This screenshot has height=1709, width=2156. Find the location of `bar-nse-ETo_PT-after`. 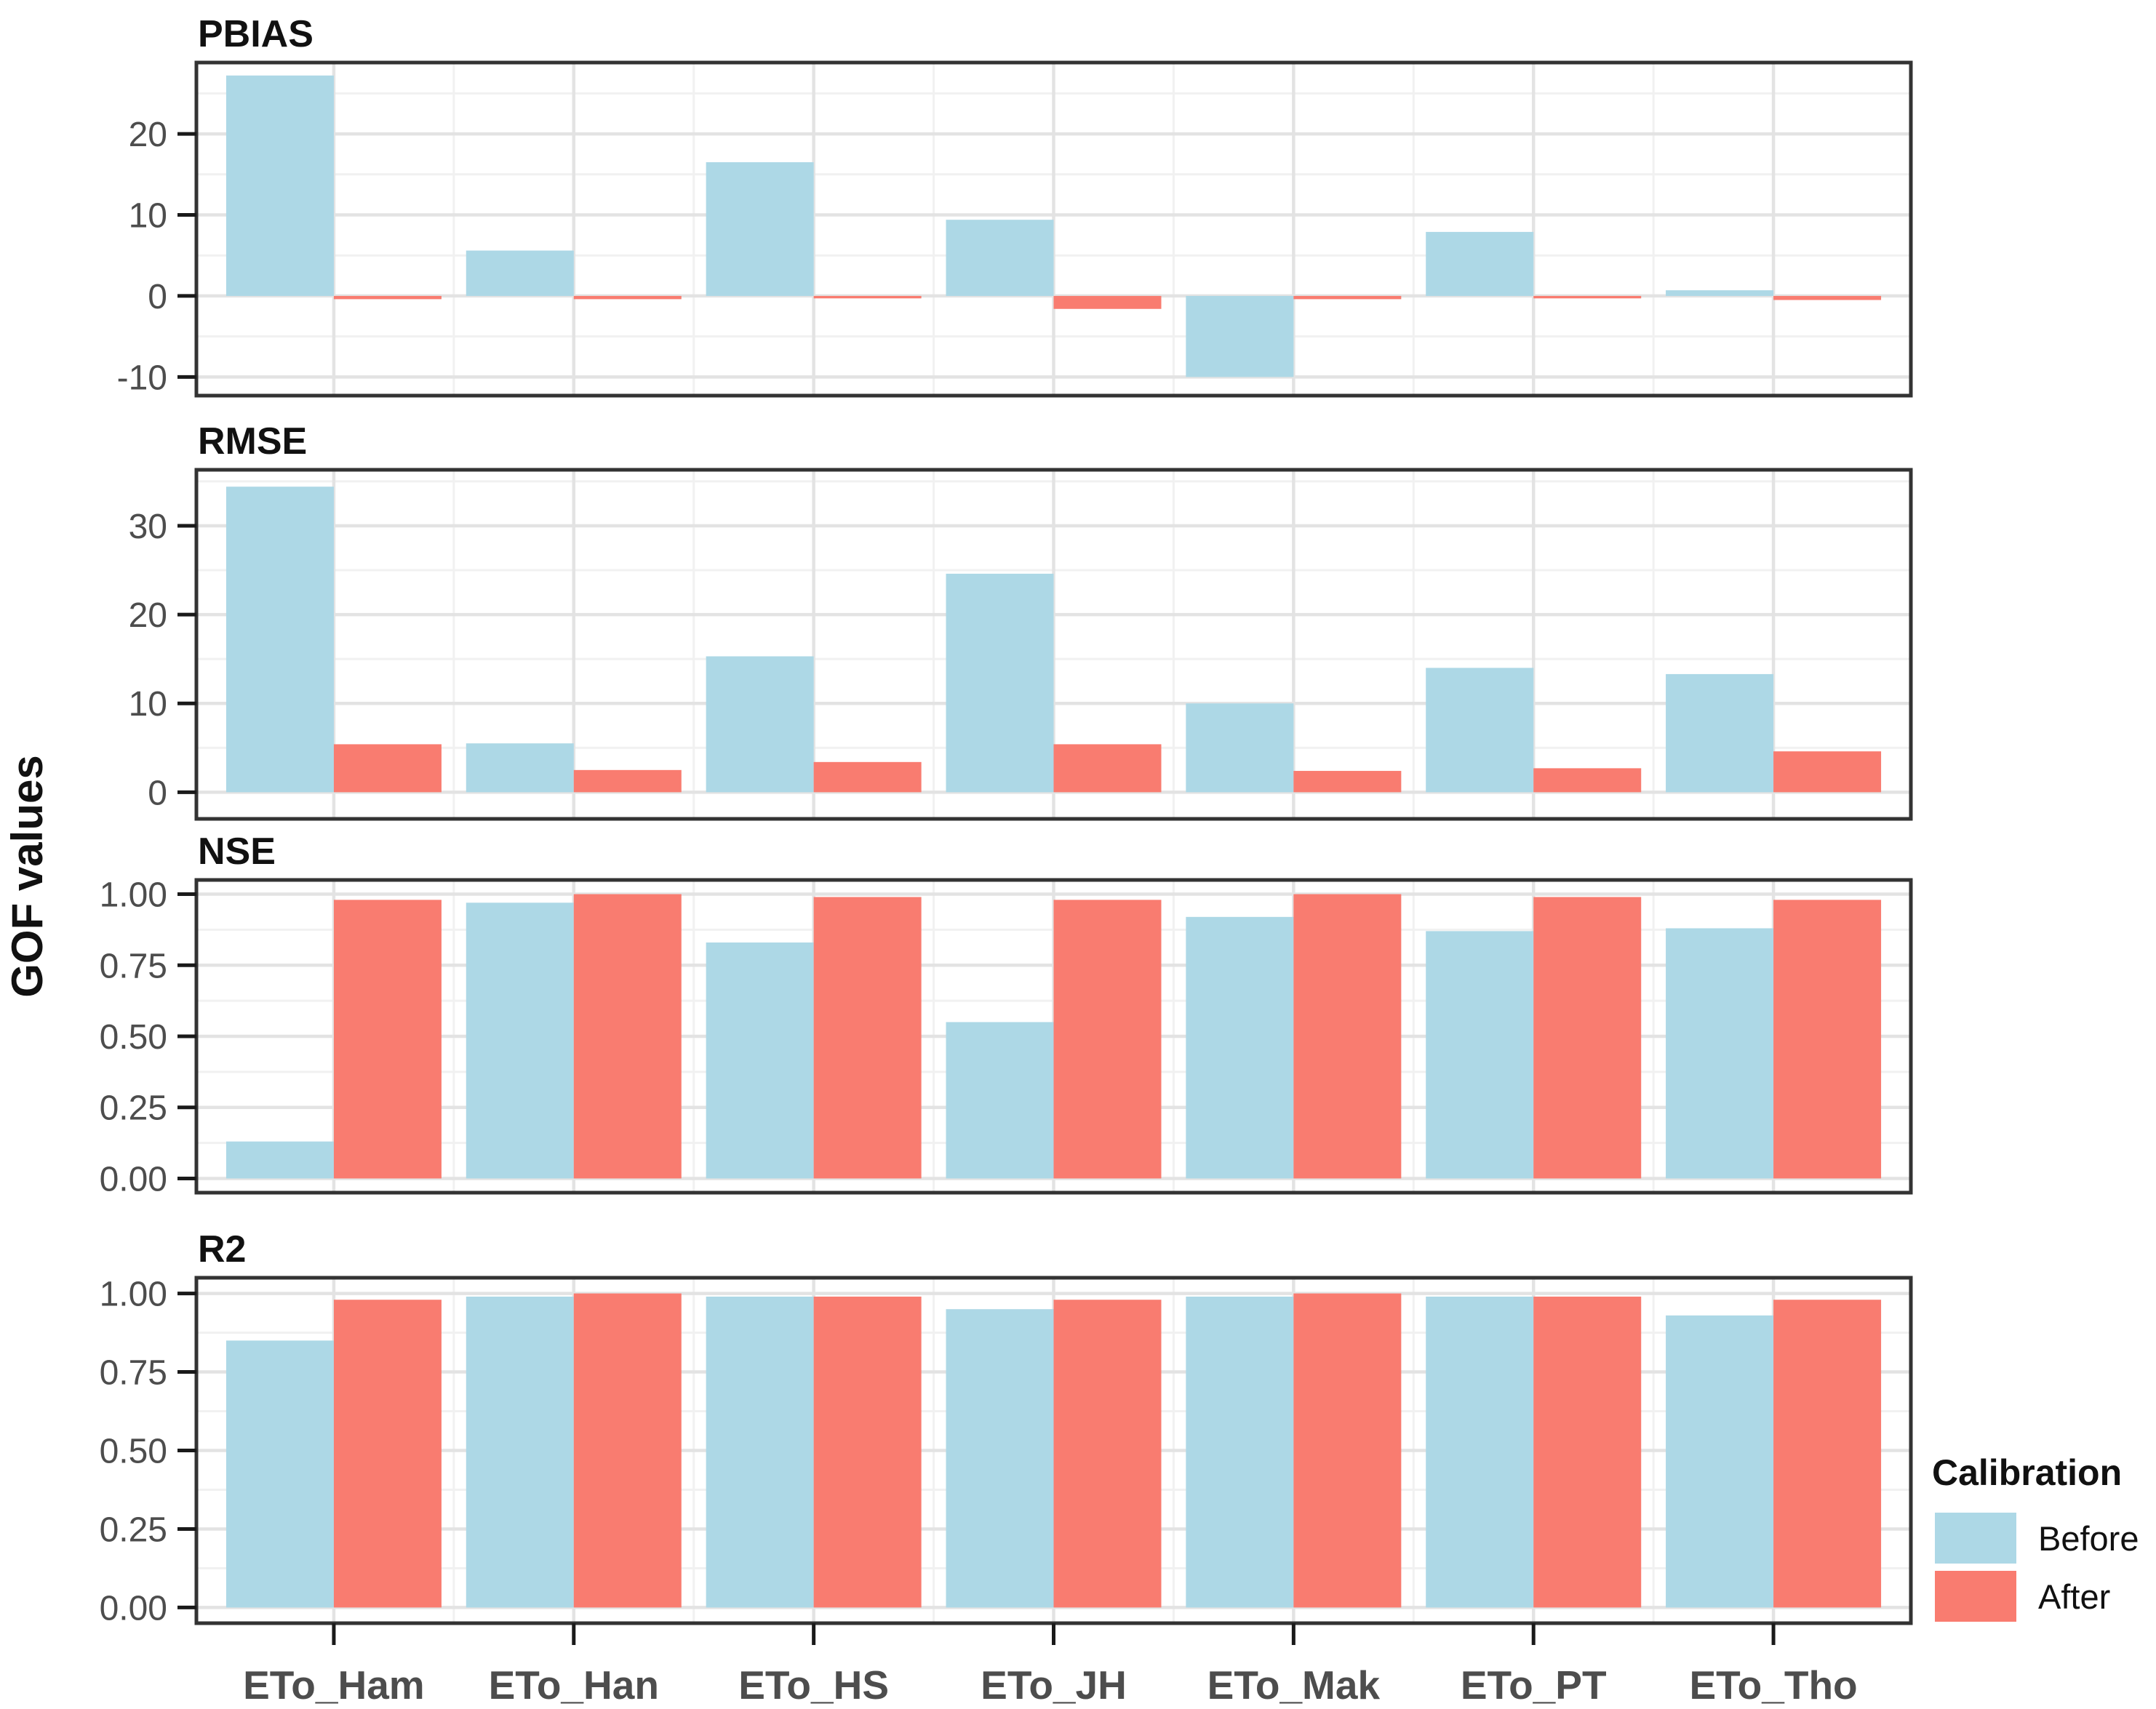

bar-nse-ETo_PT-after is located at coordinates (1587, 1038).